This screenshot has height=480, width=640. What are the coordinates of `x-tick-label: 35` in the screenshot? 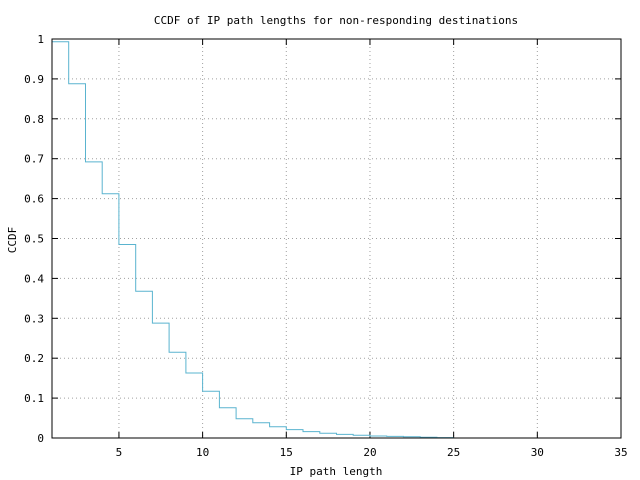 It's located at (620, 452).